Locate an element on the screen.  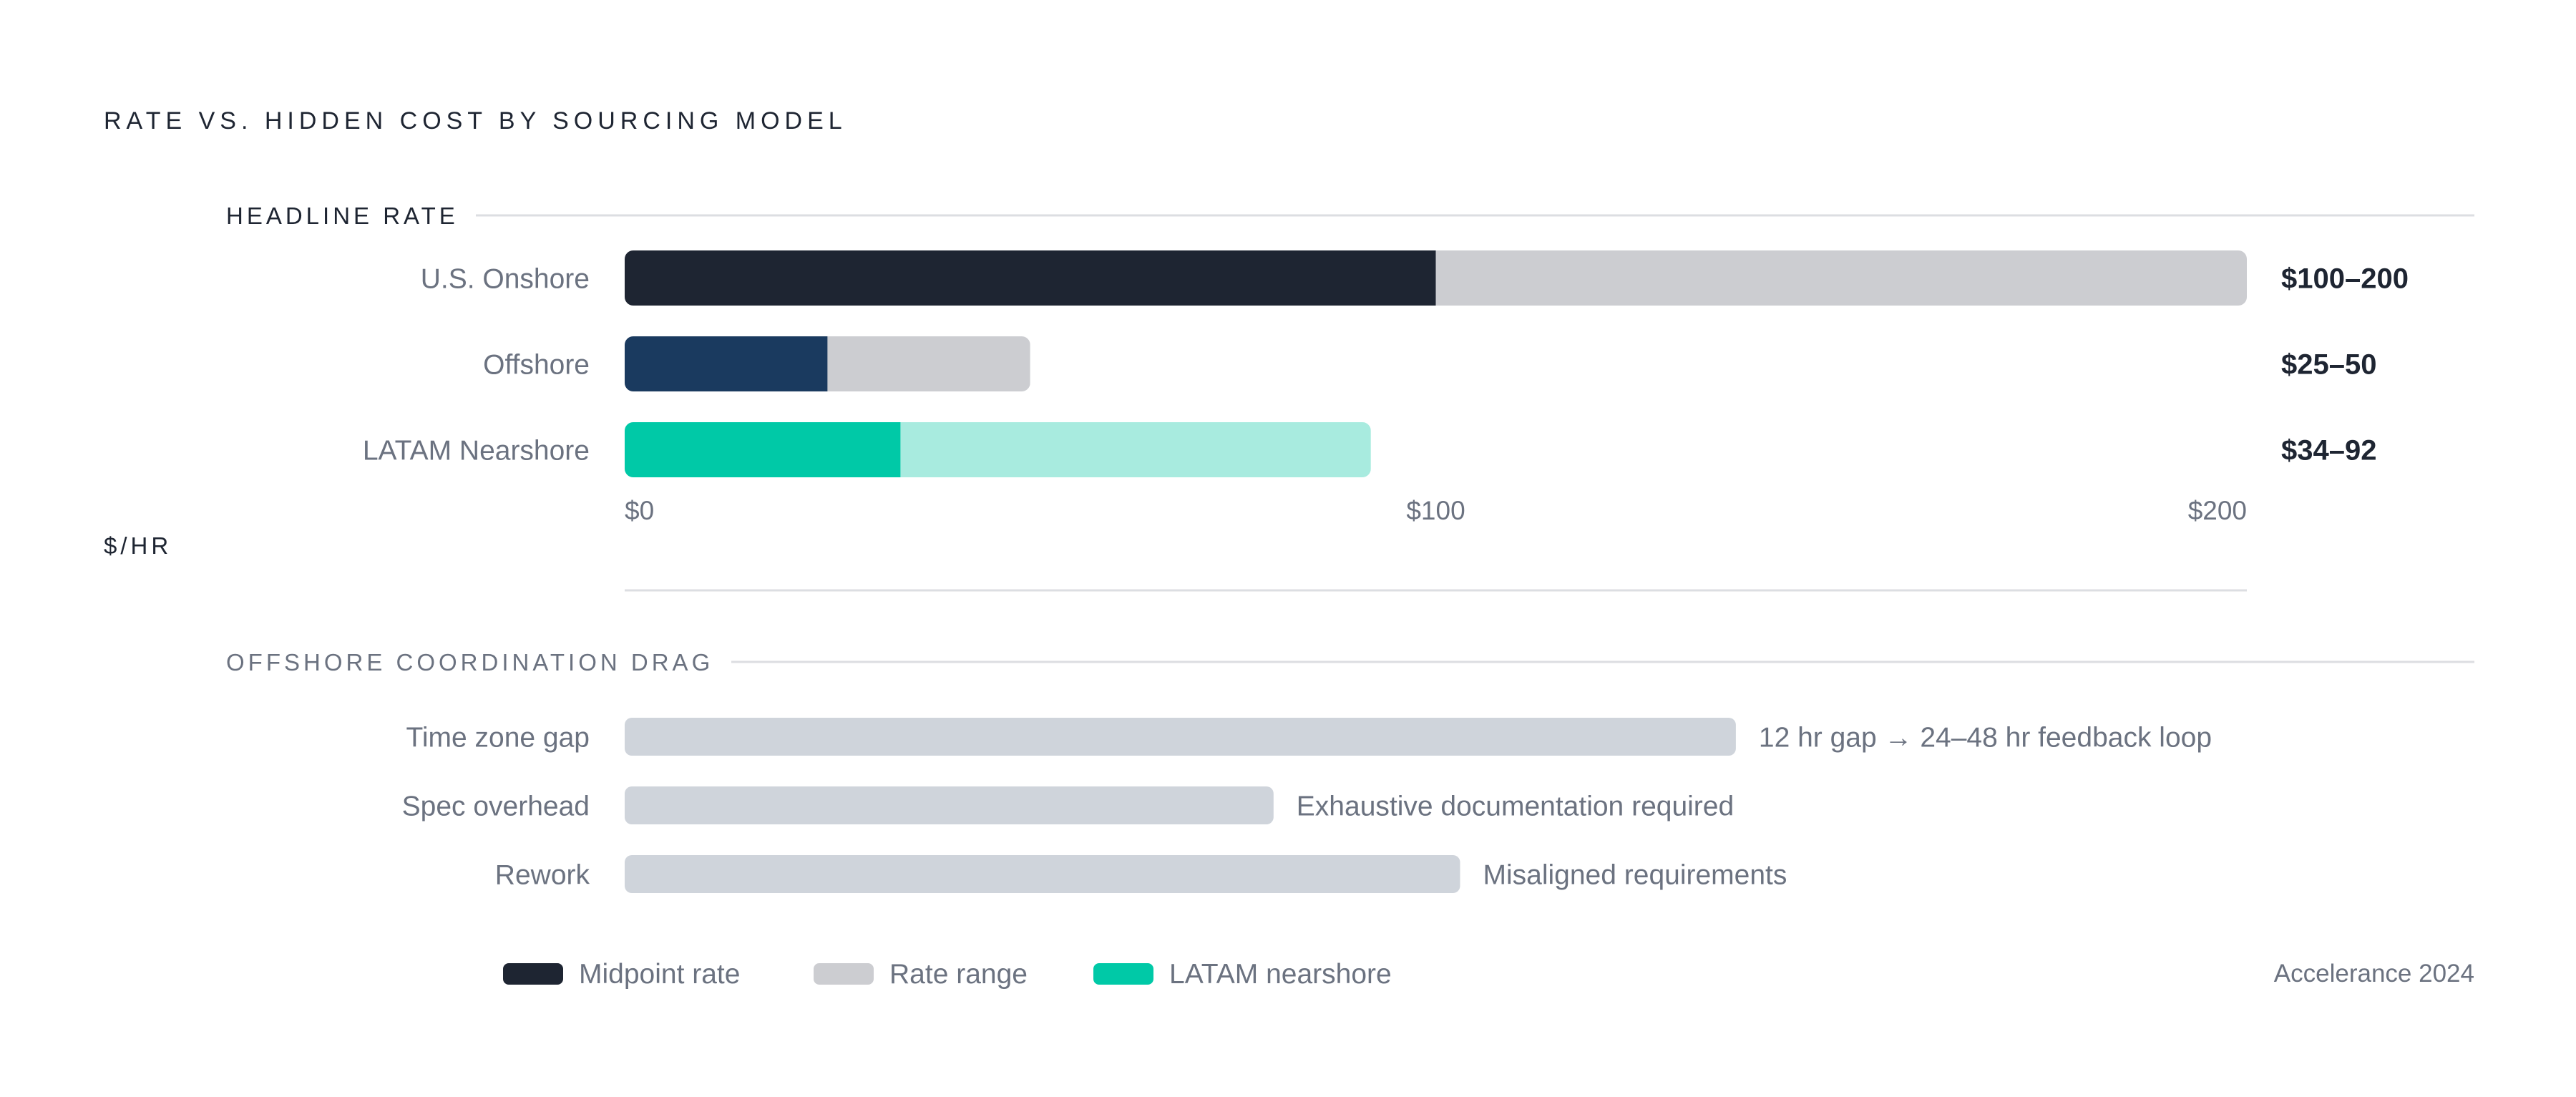
drag-row: Rework Misaligned requirements is located at coordinates (1141, 874).